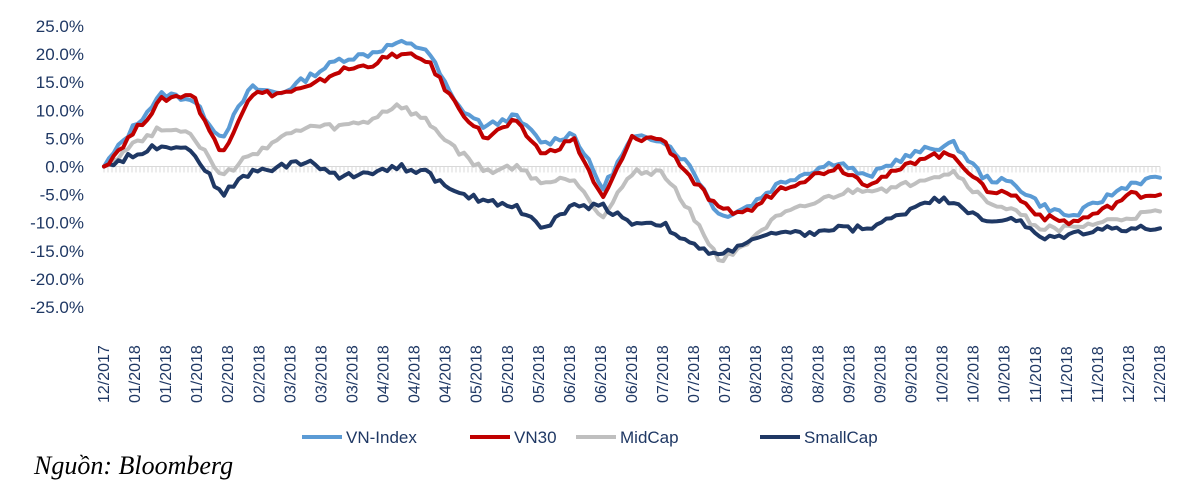 This screenshot has width=1200, height=491. I want to click on y-tick-label: -25.0%, so click(57, 307).